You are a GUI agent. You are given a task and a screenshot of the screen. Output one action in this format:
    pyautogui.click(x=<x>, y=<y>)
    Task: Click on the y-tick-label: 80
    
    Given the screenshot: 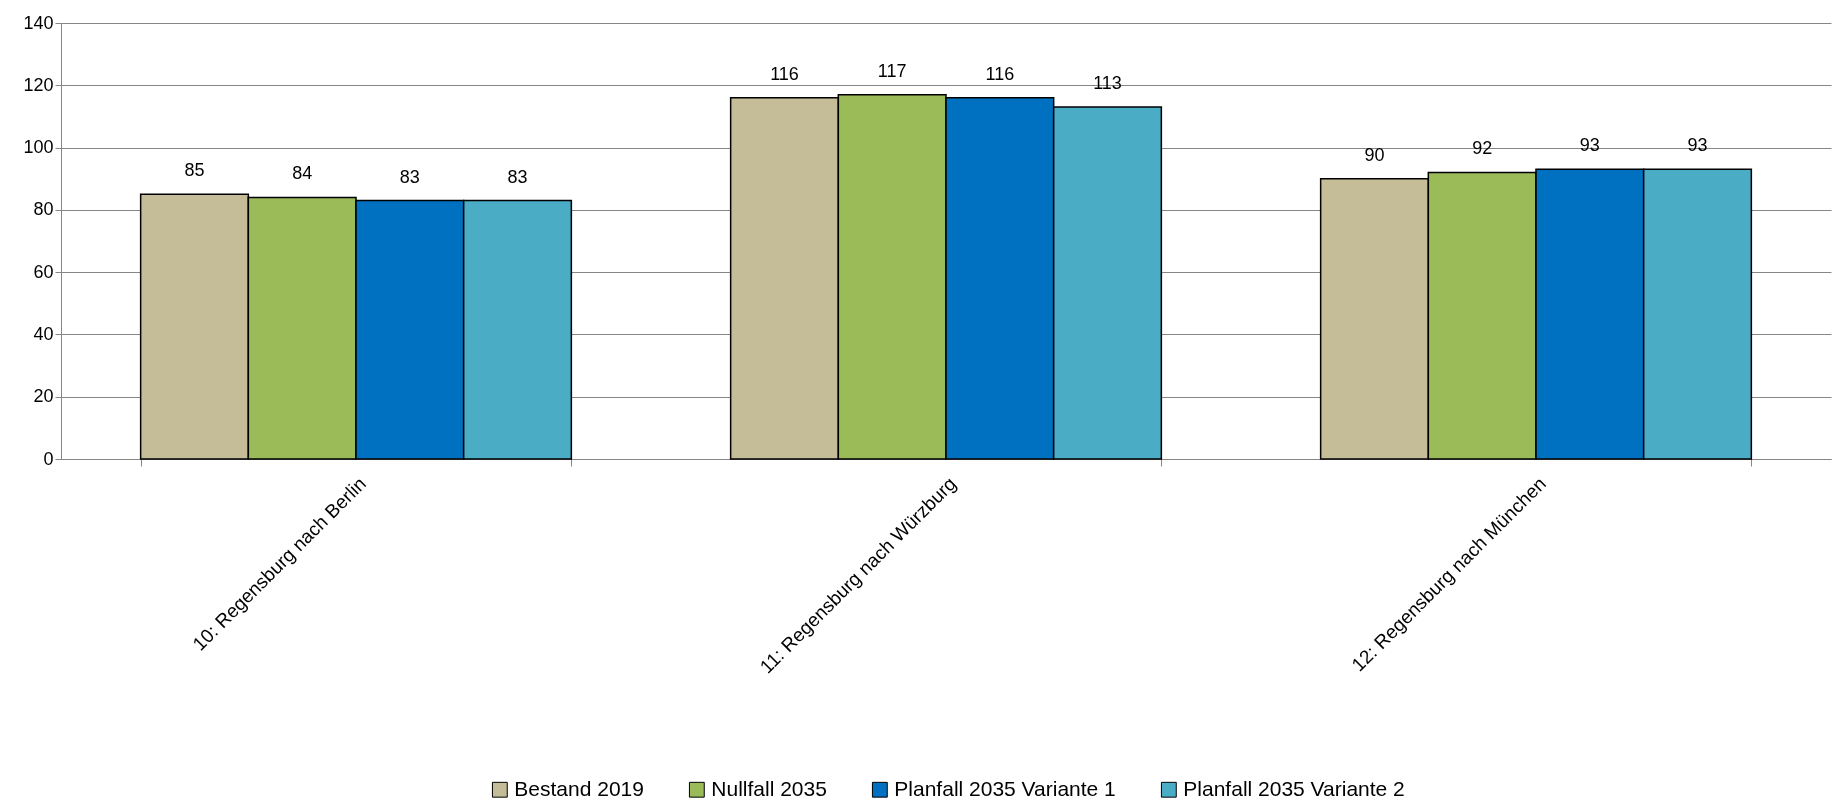 What is the action you would take?
    pyautogui.click(x=43, y=209)
    